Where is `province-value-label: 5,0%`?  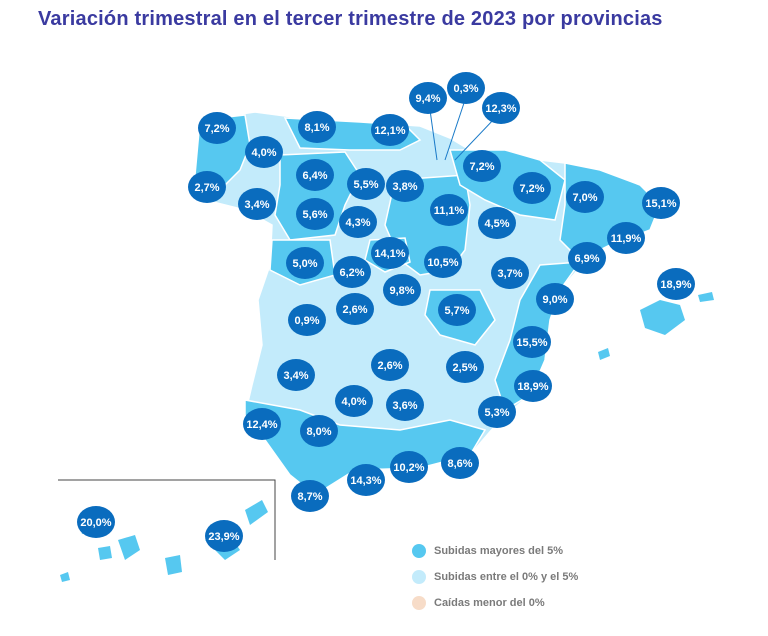 province-value-label: 5,0% is located at coordinates (304, 264).